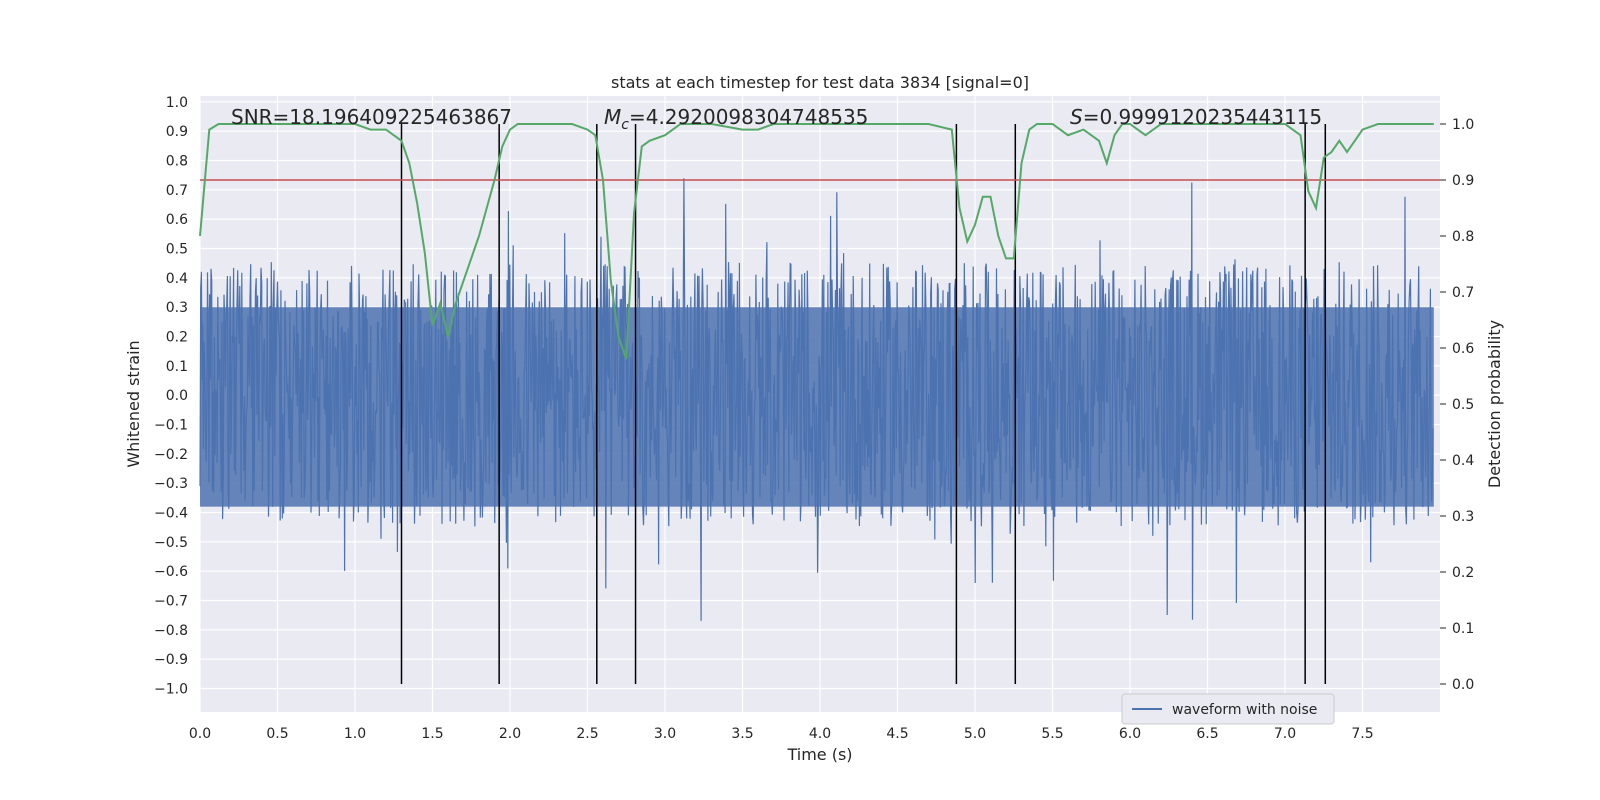 This screenshot has width=1600, height=800. Describe the element at coordinates (1202, 117) in the screenshot. I see `s-value: =0.9999120235443115` at that location.